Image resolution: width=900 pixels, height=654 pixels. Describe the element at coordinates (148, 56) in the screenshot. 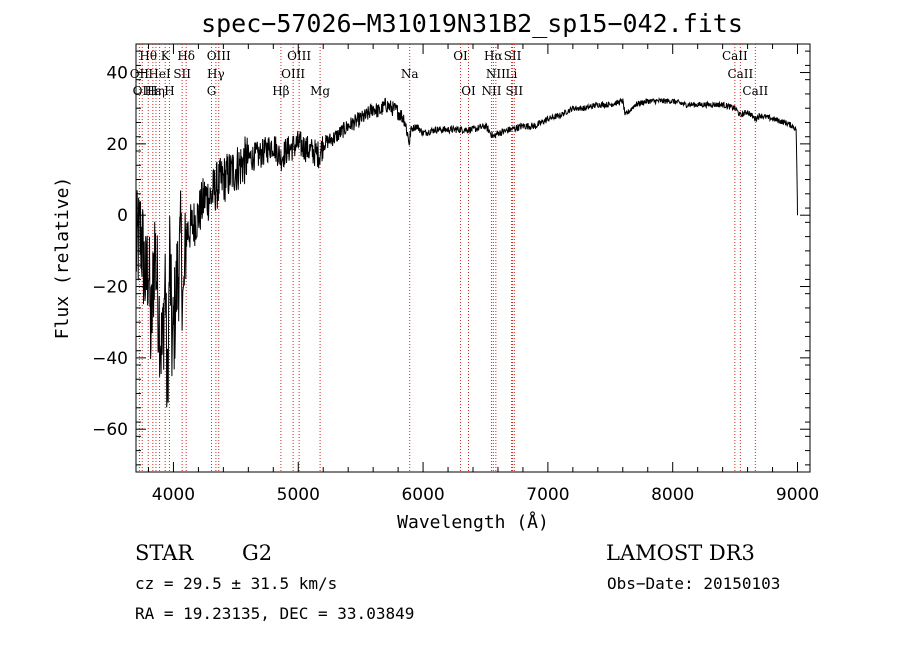

I see `emission-line-label: Hθ` at that location.